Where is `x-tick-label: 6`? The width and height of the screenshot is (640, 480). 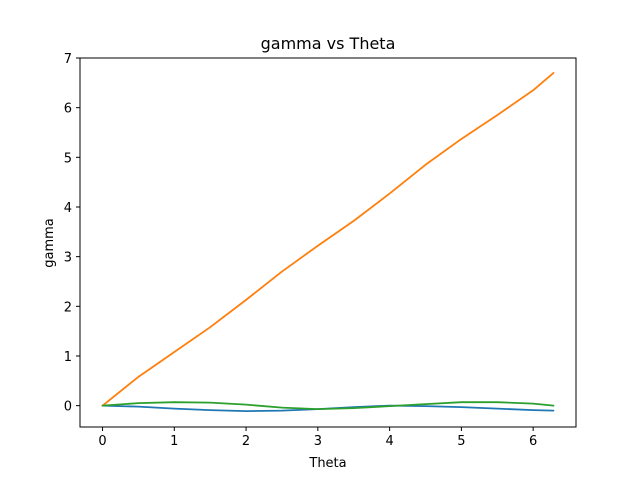 x-tick-label: 6 is located at coordinates (533, 441).